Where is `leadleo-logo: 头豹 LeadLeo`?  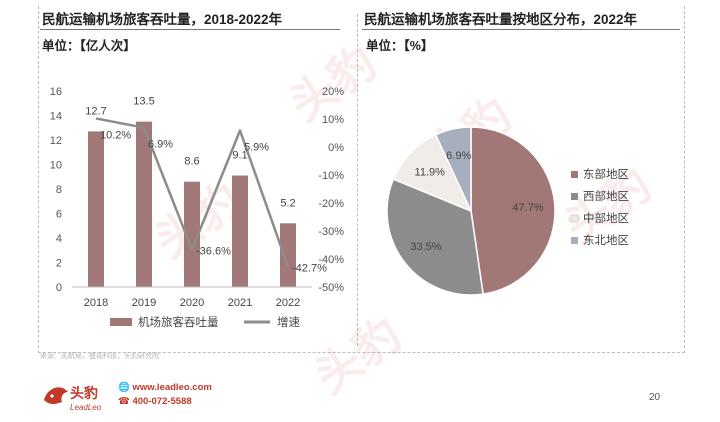
leadleo-logo: 头豹 LeadLeo is located at coordinates (73, 398).